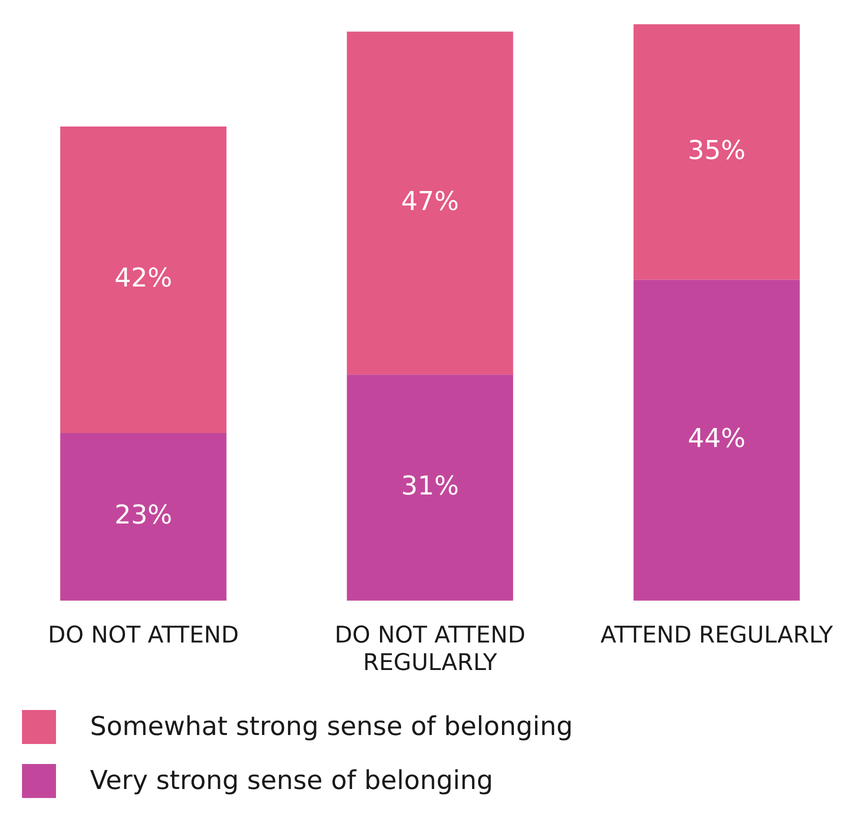 The image size is (860, 820). Describe the element at coordinates (292, 781) in the screenshot. I see `legend-label: Very strong sense of belonging` at that location.